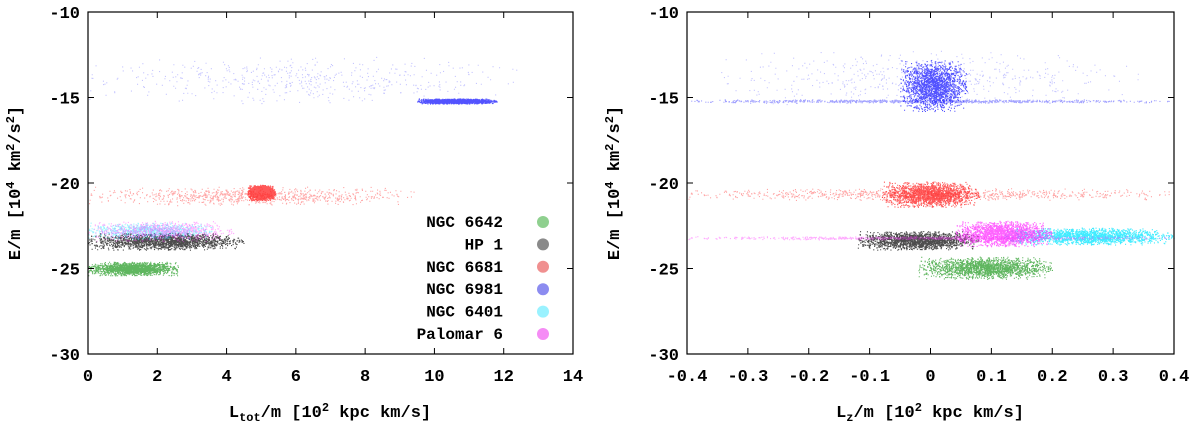 This screenshot has width=1200, height=426. Describe the element at coordinates (15, 183) in the screenshot. I see `left-y-axis-label: E/m [104 km2/s2]` at that location.